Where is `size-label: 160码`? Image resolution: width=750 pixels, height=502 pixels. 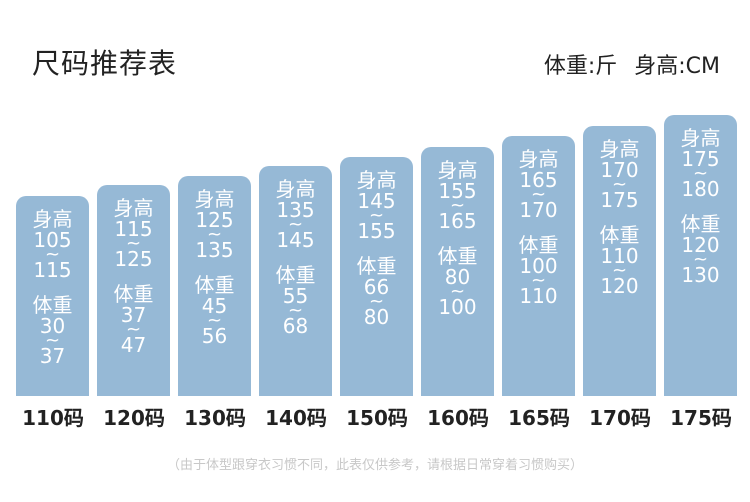
size-label: 160码 is located at coordinates (458, 418).